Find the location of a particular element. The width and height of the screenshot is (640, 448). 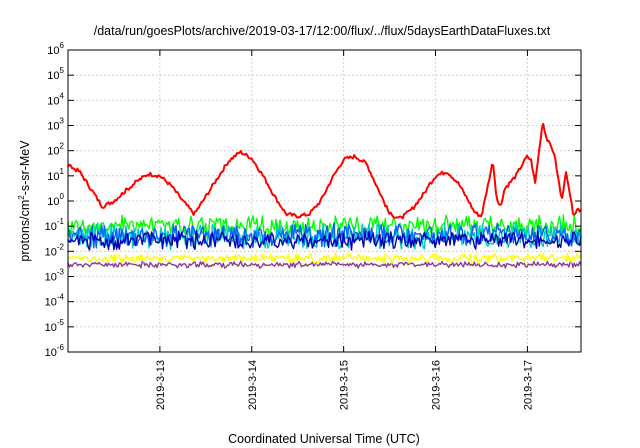

y-tick-label: 10⁻³ is located at coordinates (55, 276).